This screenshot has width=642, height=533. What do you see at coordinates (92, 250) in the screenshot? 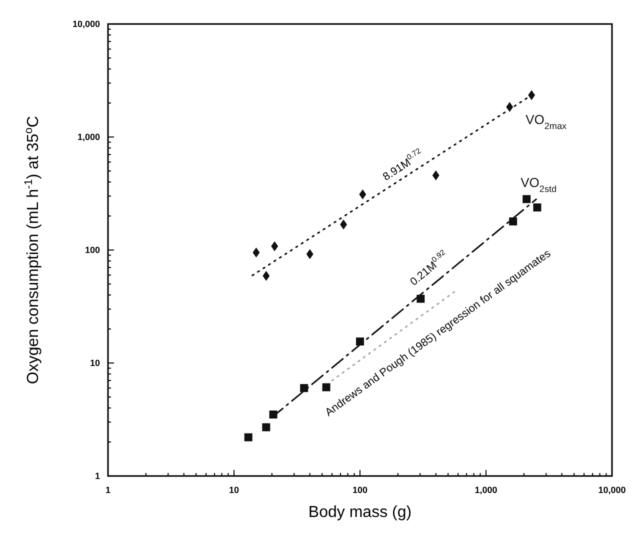
I see `y-tick-label: 100` at bounding box center [92, 250].